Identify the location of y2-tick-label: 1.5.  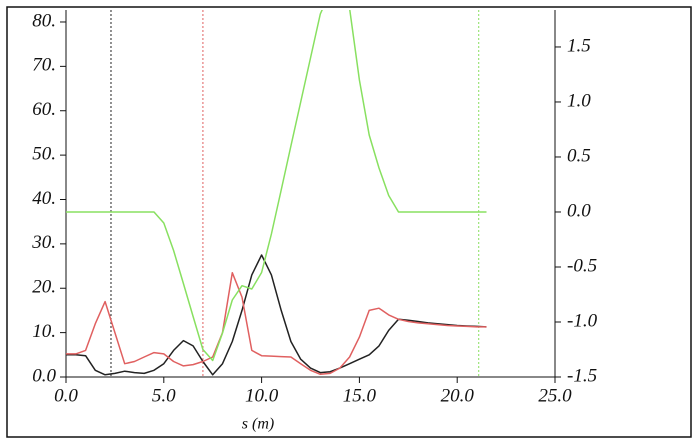
(579, 45).